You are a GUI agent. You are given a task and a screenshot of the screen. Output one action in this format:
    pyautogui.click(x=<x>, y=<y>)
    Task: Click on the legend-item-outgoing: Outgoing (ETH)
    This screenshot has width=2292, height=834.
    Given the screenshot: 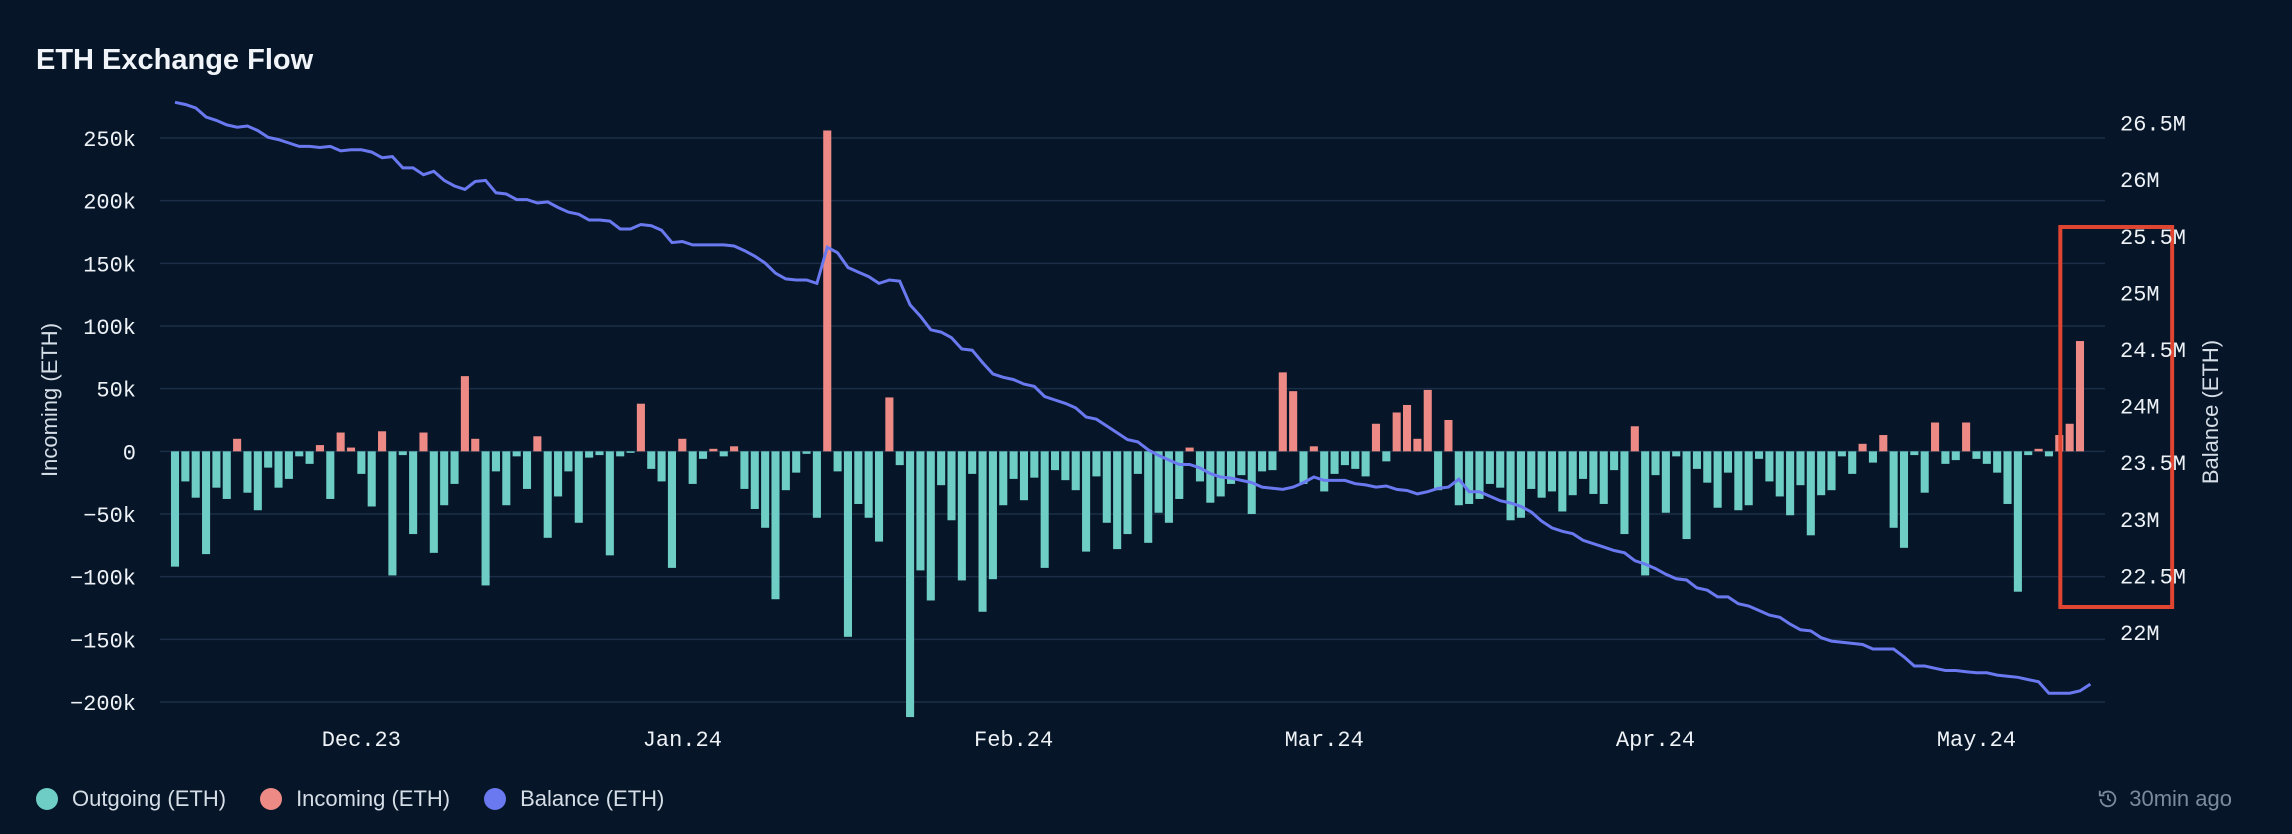 What is the action you would take?
    pyautogui.click(x=131, y=799)
    